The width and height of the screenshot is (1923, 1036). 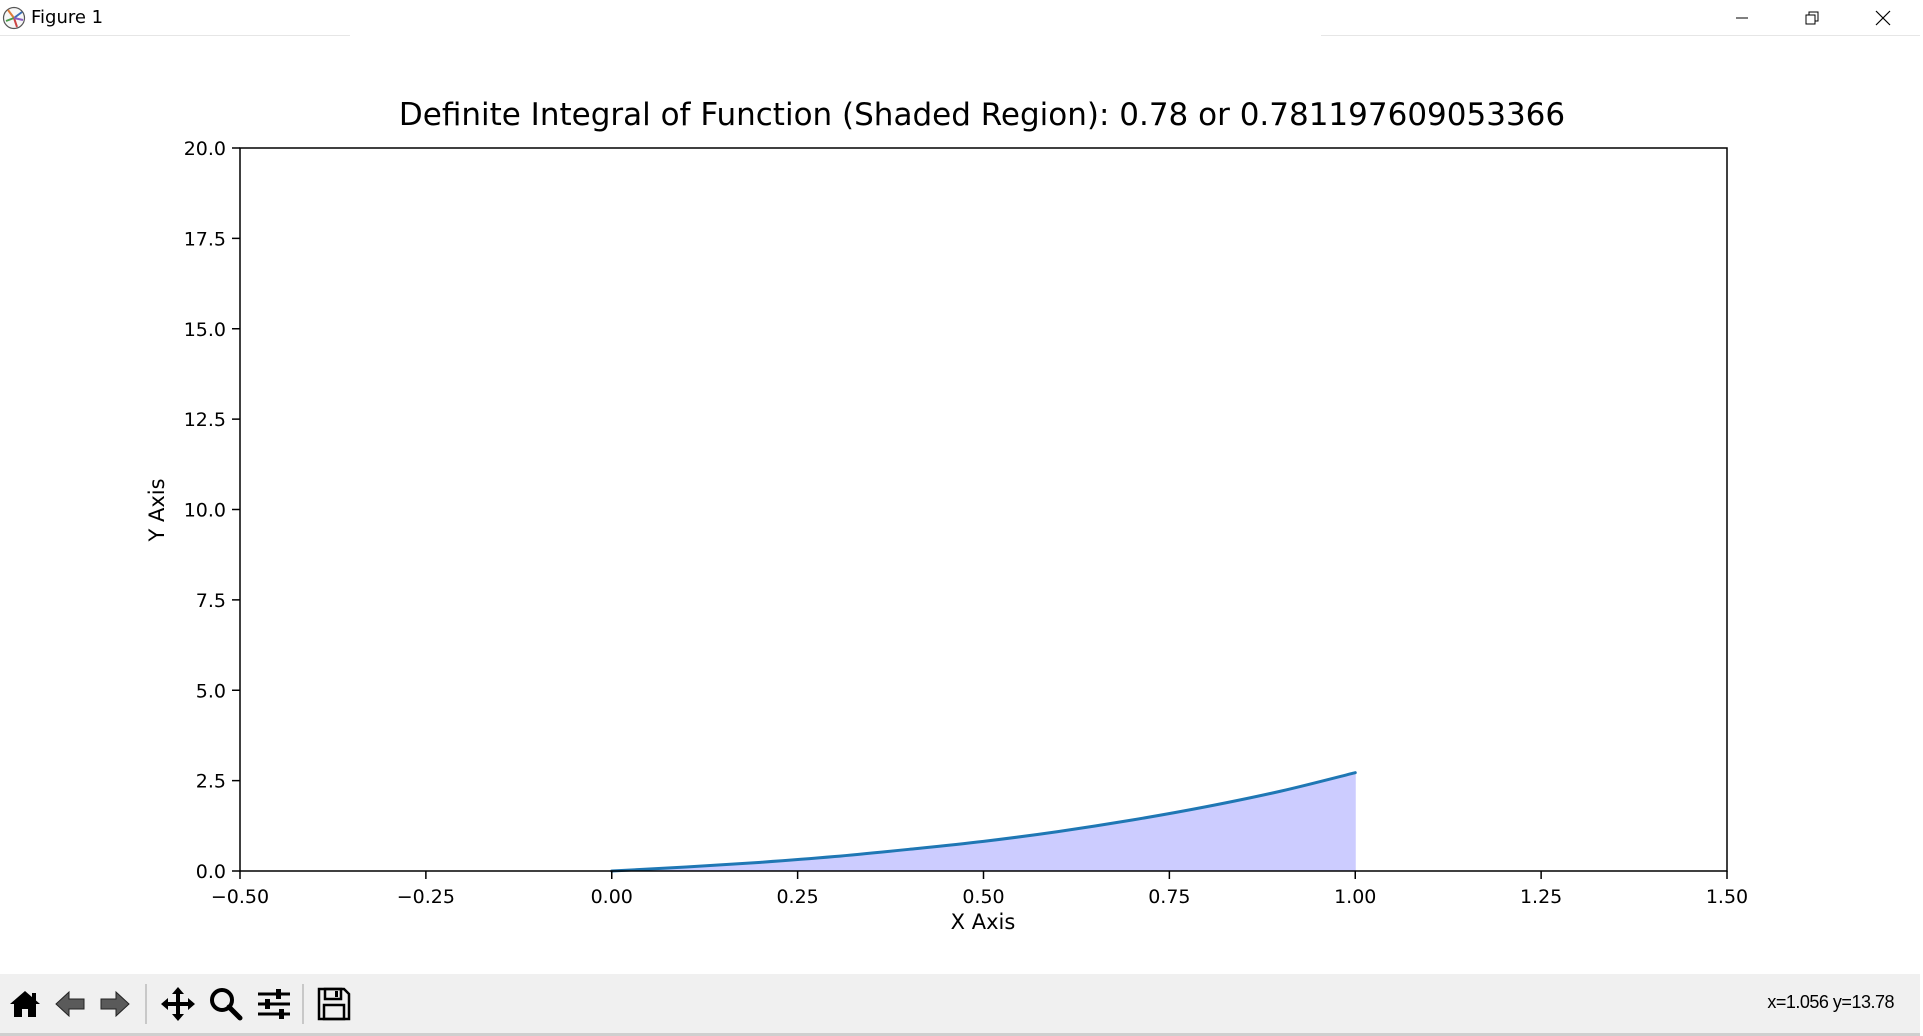 I want to click on navigation-toolbar: x=1.056 y=13.78, so click(x=960, y=1005).